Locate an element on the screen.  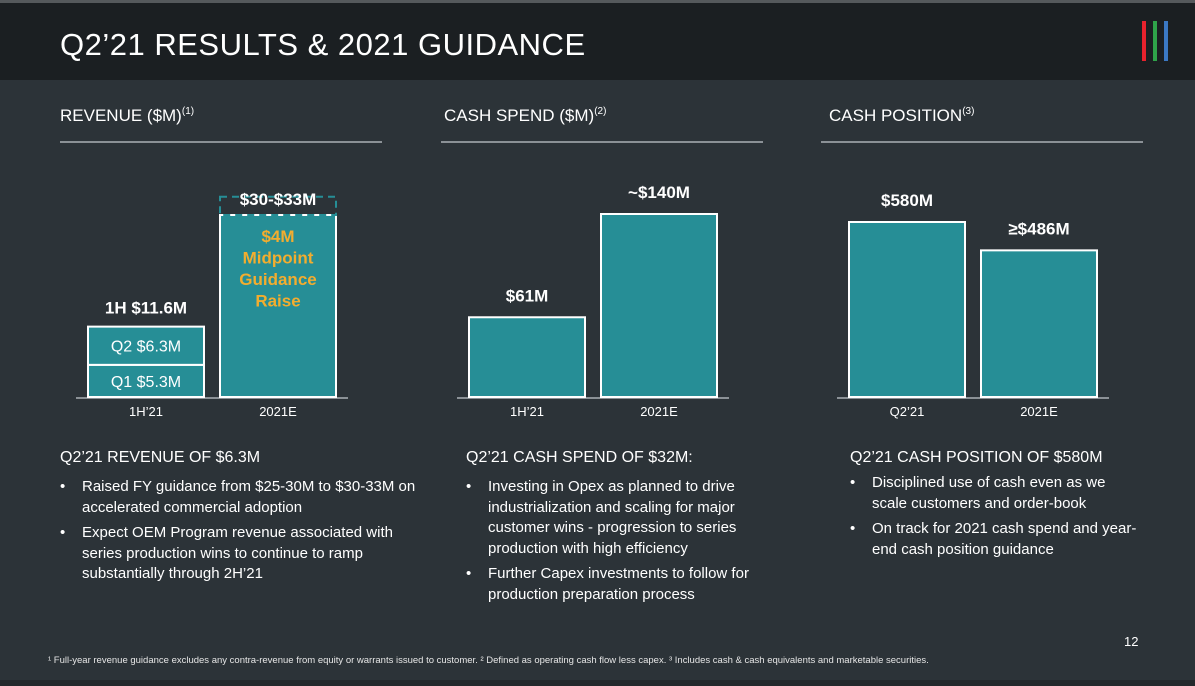
company-logo is located at coordinates (1155, 42).